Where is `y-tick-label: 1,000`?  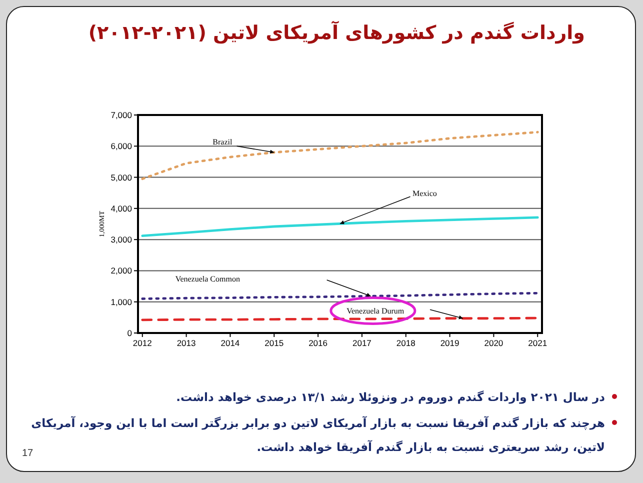
y-tick-label: 1,000 is located at coordinates (121, 301).